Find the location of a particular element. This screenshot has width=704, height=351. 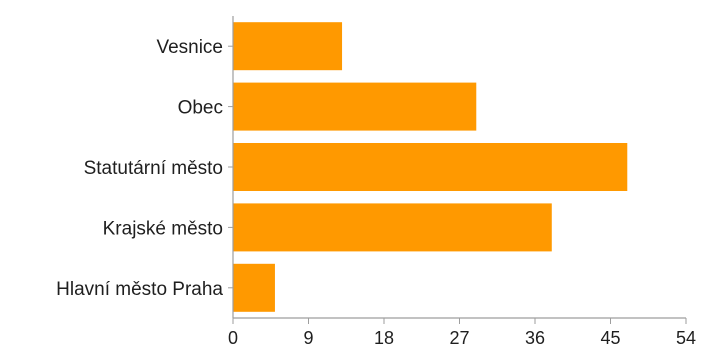

category-label-1: Obec is located at coordinates (200, 108).